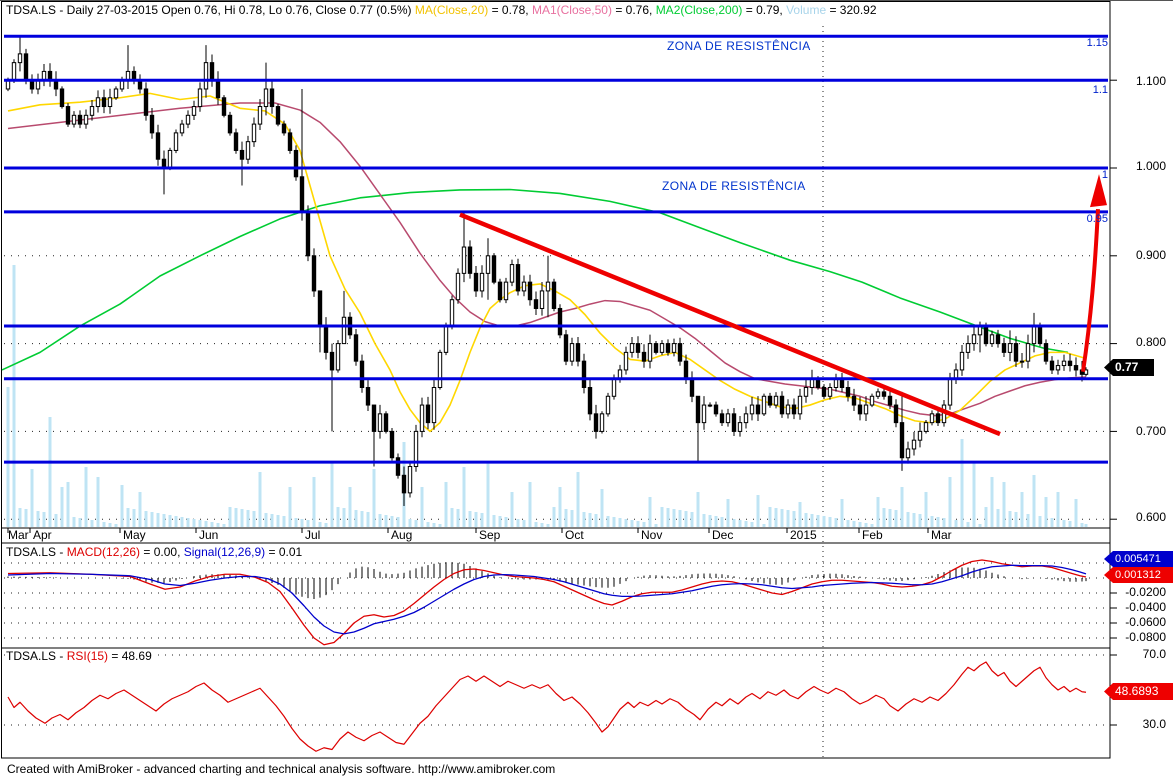 The height and width of the screenshot is (781, 1173). I want to click on level-label-1-15: 1.15, so click(1097, 43).